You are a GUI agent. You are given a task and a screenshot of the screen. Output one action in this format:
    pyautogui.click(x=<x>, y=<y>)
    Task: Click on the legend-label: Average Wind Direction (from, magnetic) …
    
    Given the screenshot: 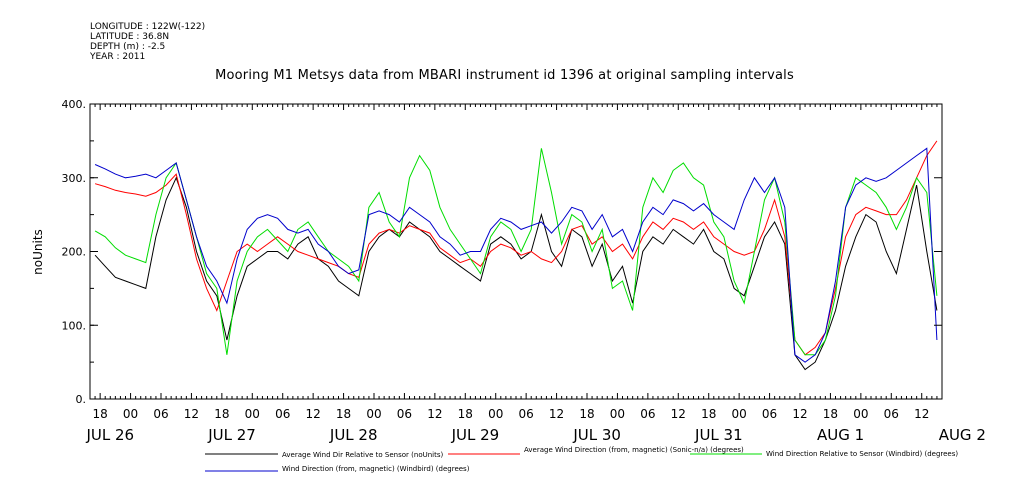 What is the action you would take?
    pyautogui.click(x=634, y=450)
    